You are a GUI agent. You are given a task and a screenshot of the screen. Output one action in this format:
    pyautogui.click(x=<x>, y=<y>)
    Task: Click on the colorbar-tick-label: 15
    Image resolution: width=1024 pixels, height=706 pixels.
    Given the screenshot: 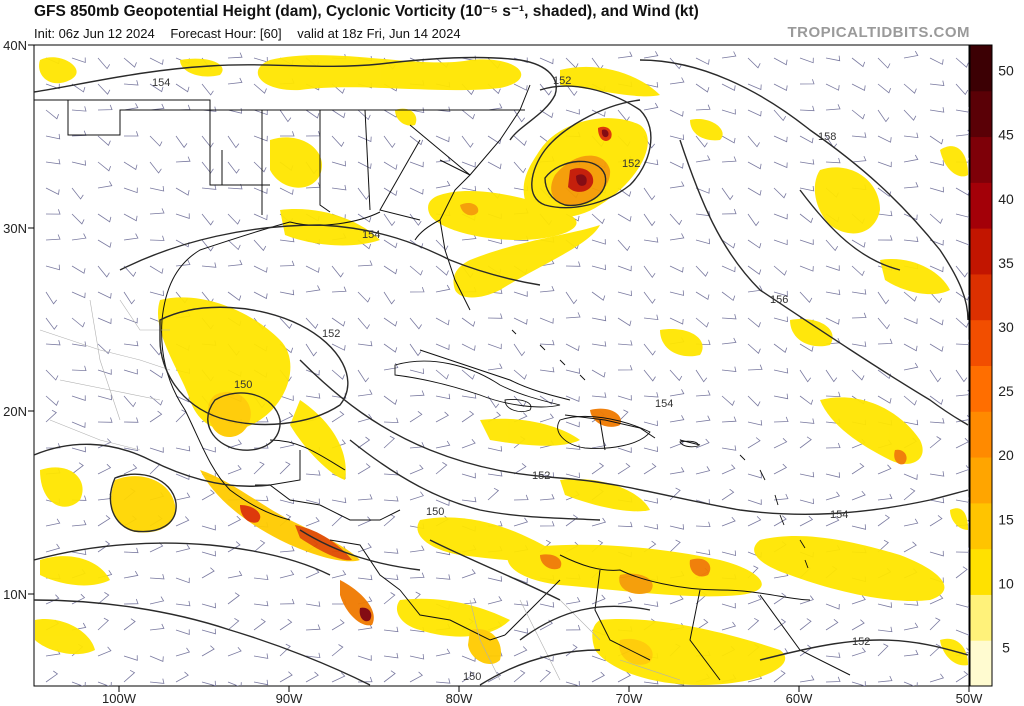 What is the action you would take?
    pyautogui.click(x=1006, y=519)
    